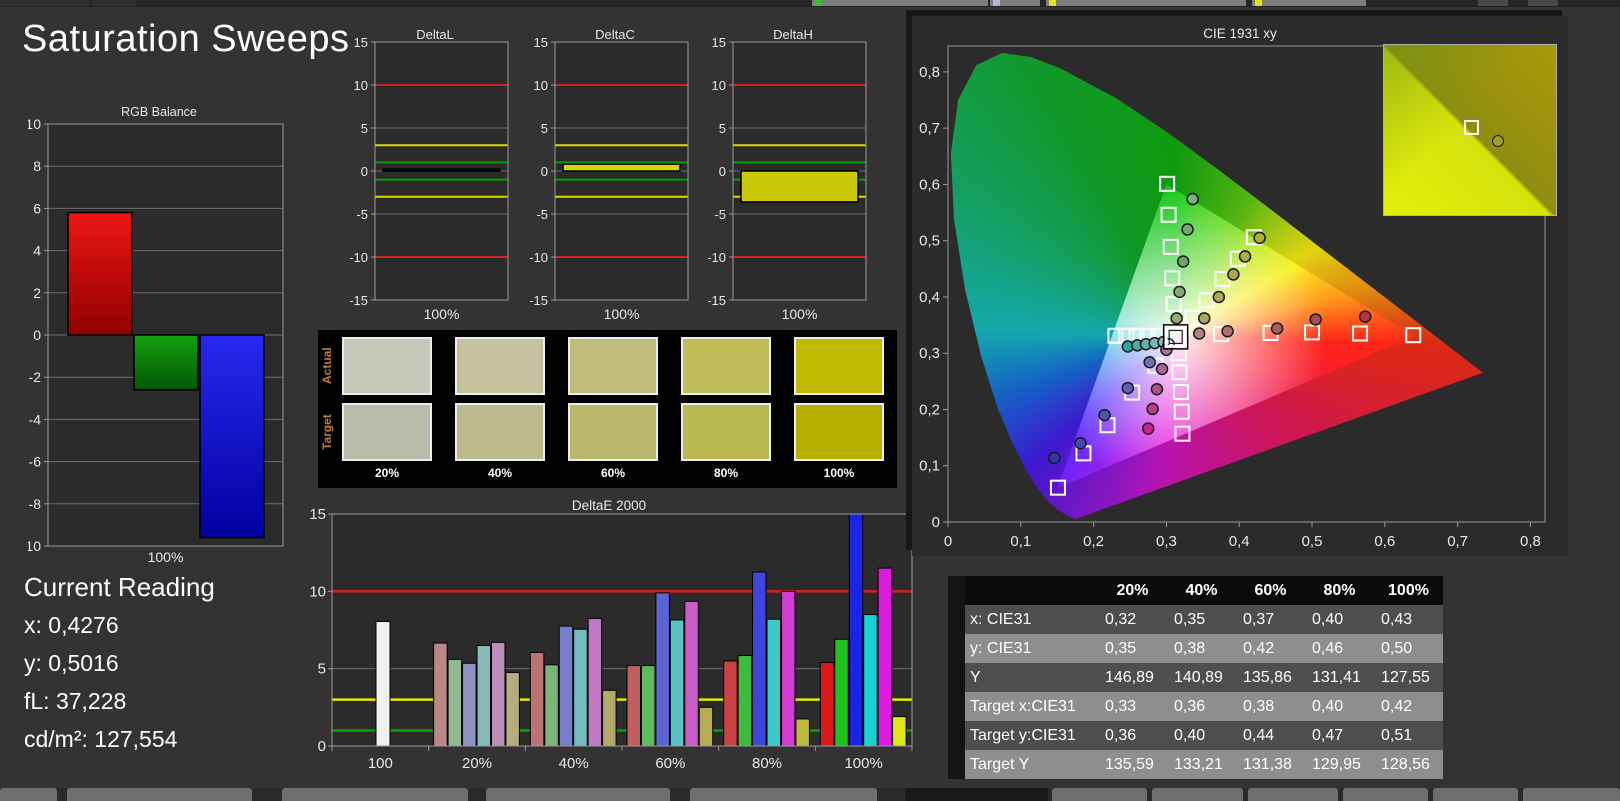 Image resolution: width=1620 pixels, height=801 pixels. What do you see at coordinates (1093, 541) in the screenshot?
I see `tick-label: 0,2` at bounding box center [1093, 541].